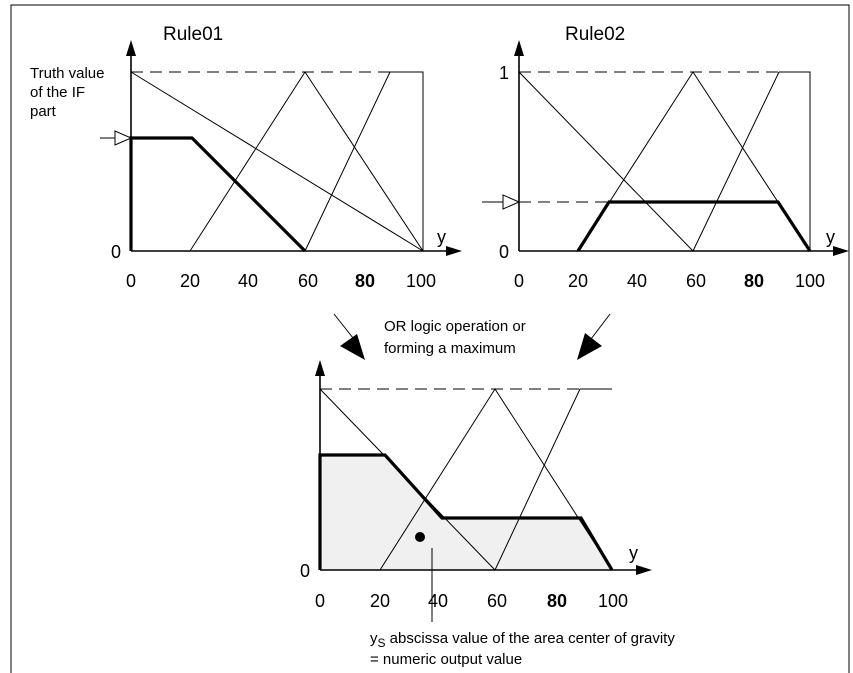 The height and width of the screenshot is (673, 853). Describe the element at coordinates (305, 571) in the screenshot. I see `result-zero-label: 0` at that location.